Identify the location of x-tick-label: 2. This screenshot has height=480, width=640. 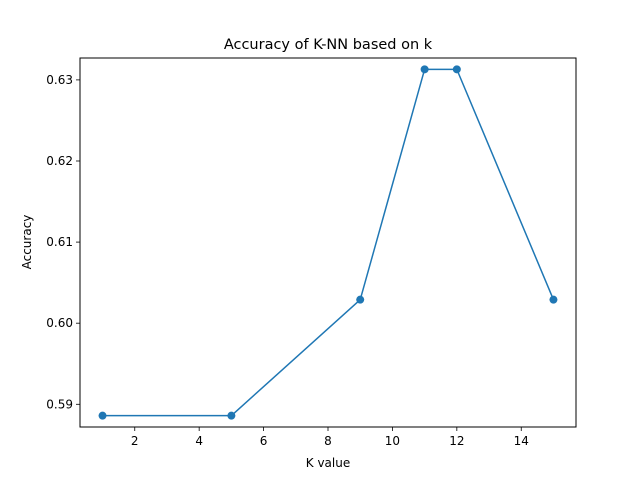
(135, 441).